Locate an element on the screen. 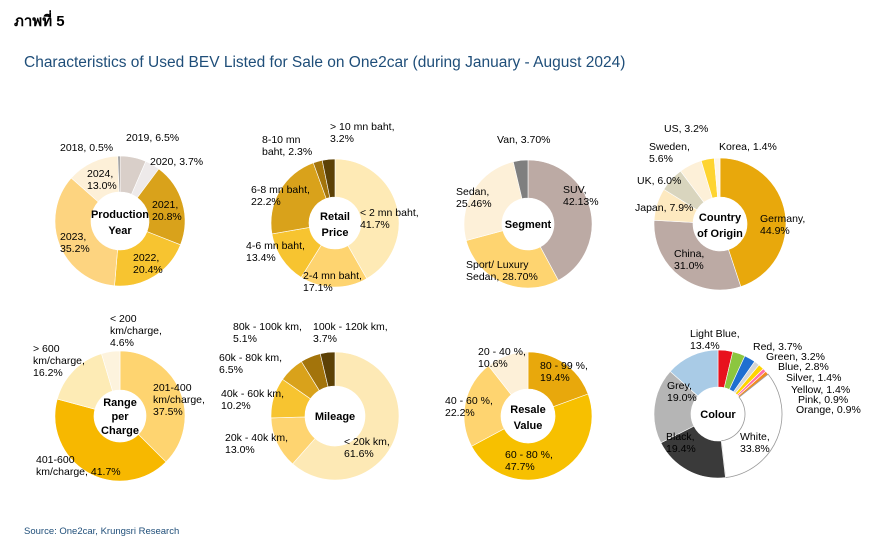 The image size is (870, 554). slice-20k-km is located at coordinates (346, 416).